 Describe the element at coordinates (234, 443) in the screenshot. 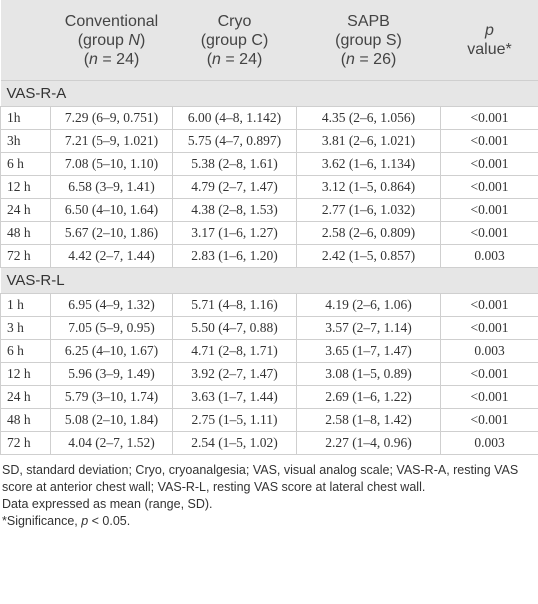

I see `cell: 2.54 (1–5, 1.02)` at that location.